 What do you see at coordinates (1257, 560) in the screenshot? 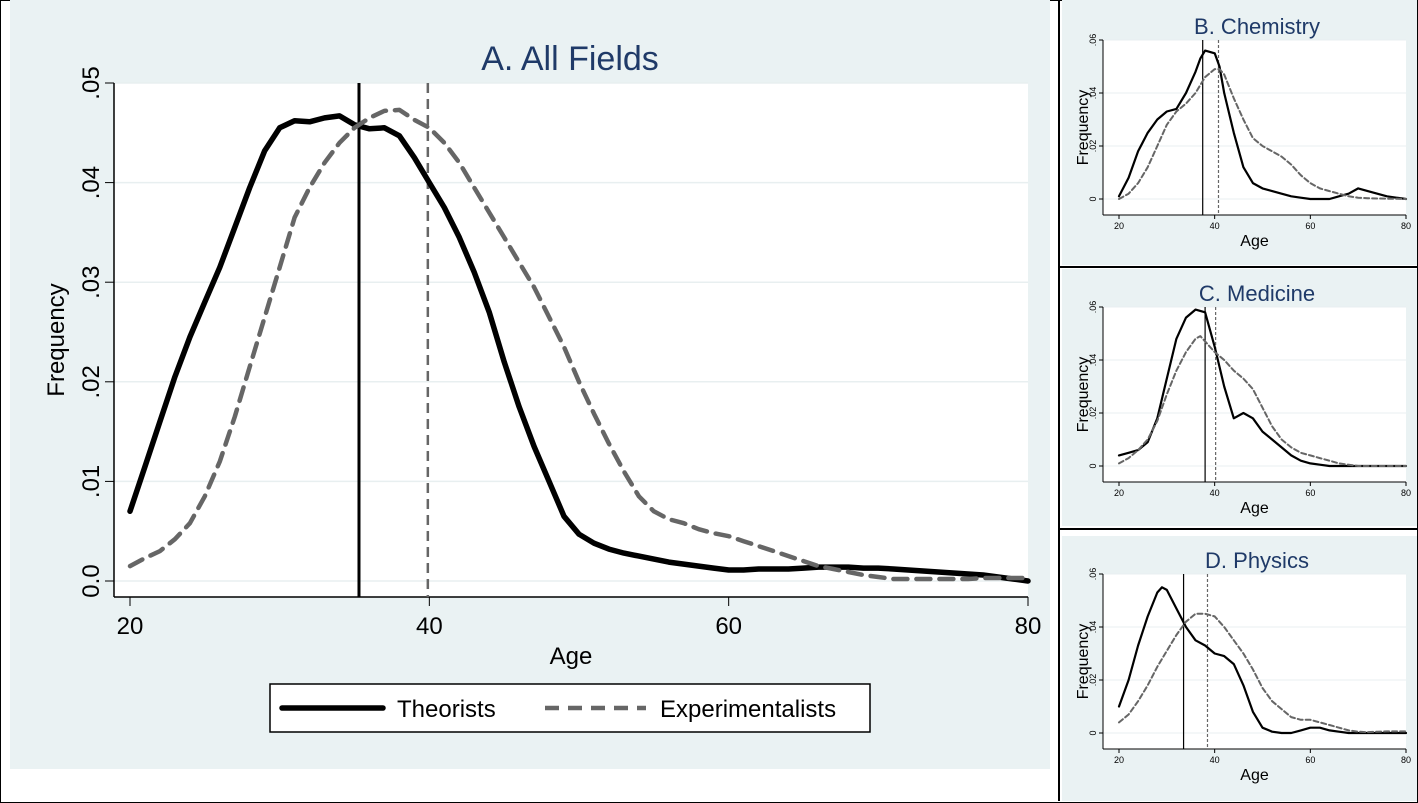
I see `panel-title: D. Physics` at bounding box center [1257, 560].